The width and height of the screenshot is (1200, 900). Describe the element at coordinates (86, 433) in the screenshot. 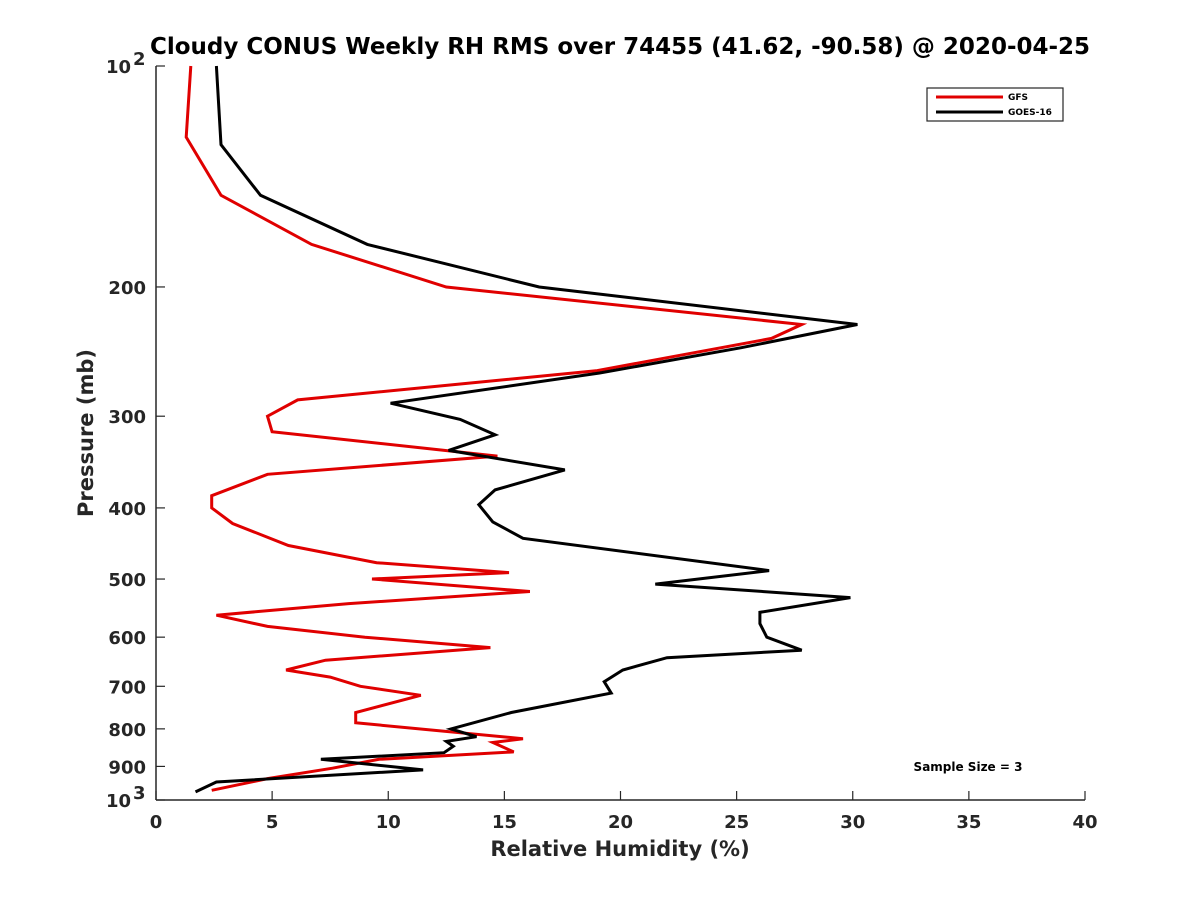

I see `y-axis-label: Pressure (mb)` at that location.